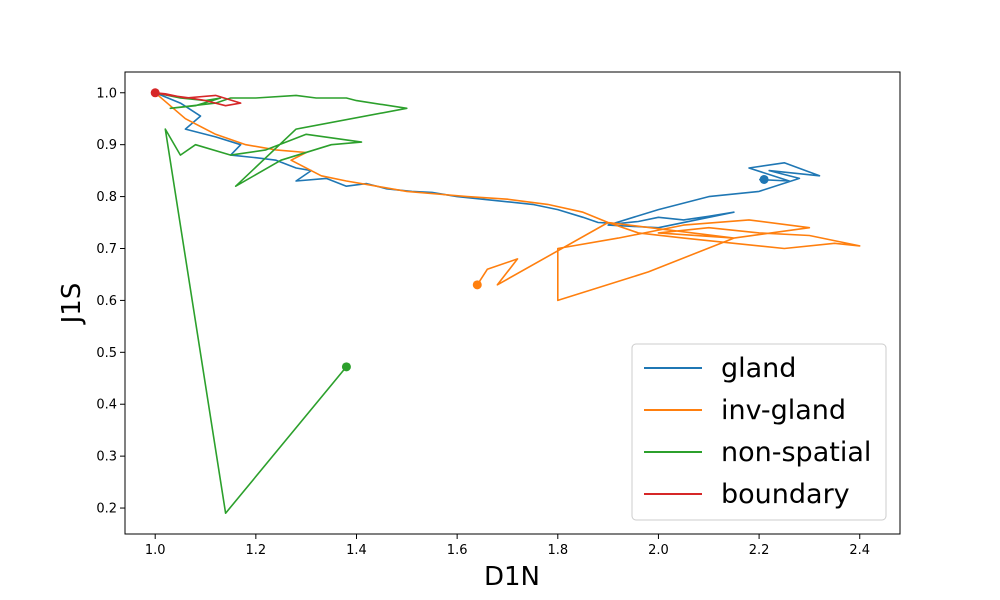 This screenshot has height=600, width=1000. Describe the element at coordinates (346, 367) in the screenshot. I see `series-endpoint-non-spatial` at that location.